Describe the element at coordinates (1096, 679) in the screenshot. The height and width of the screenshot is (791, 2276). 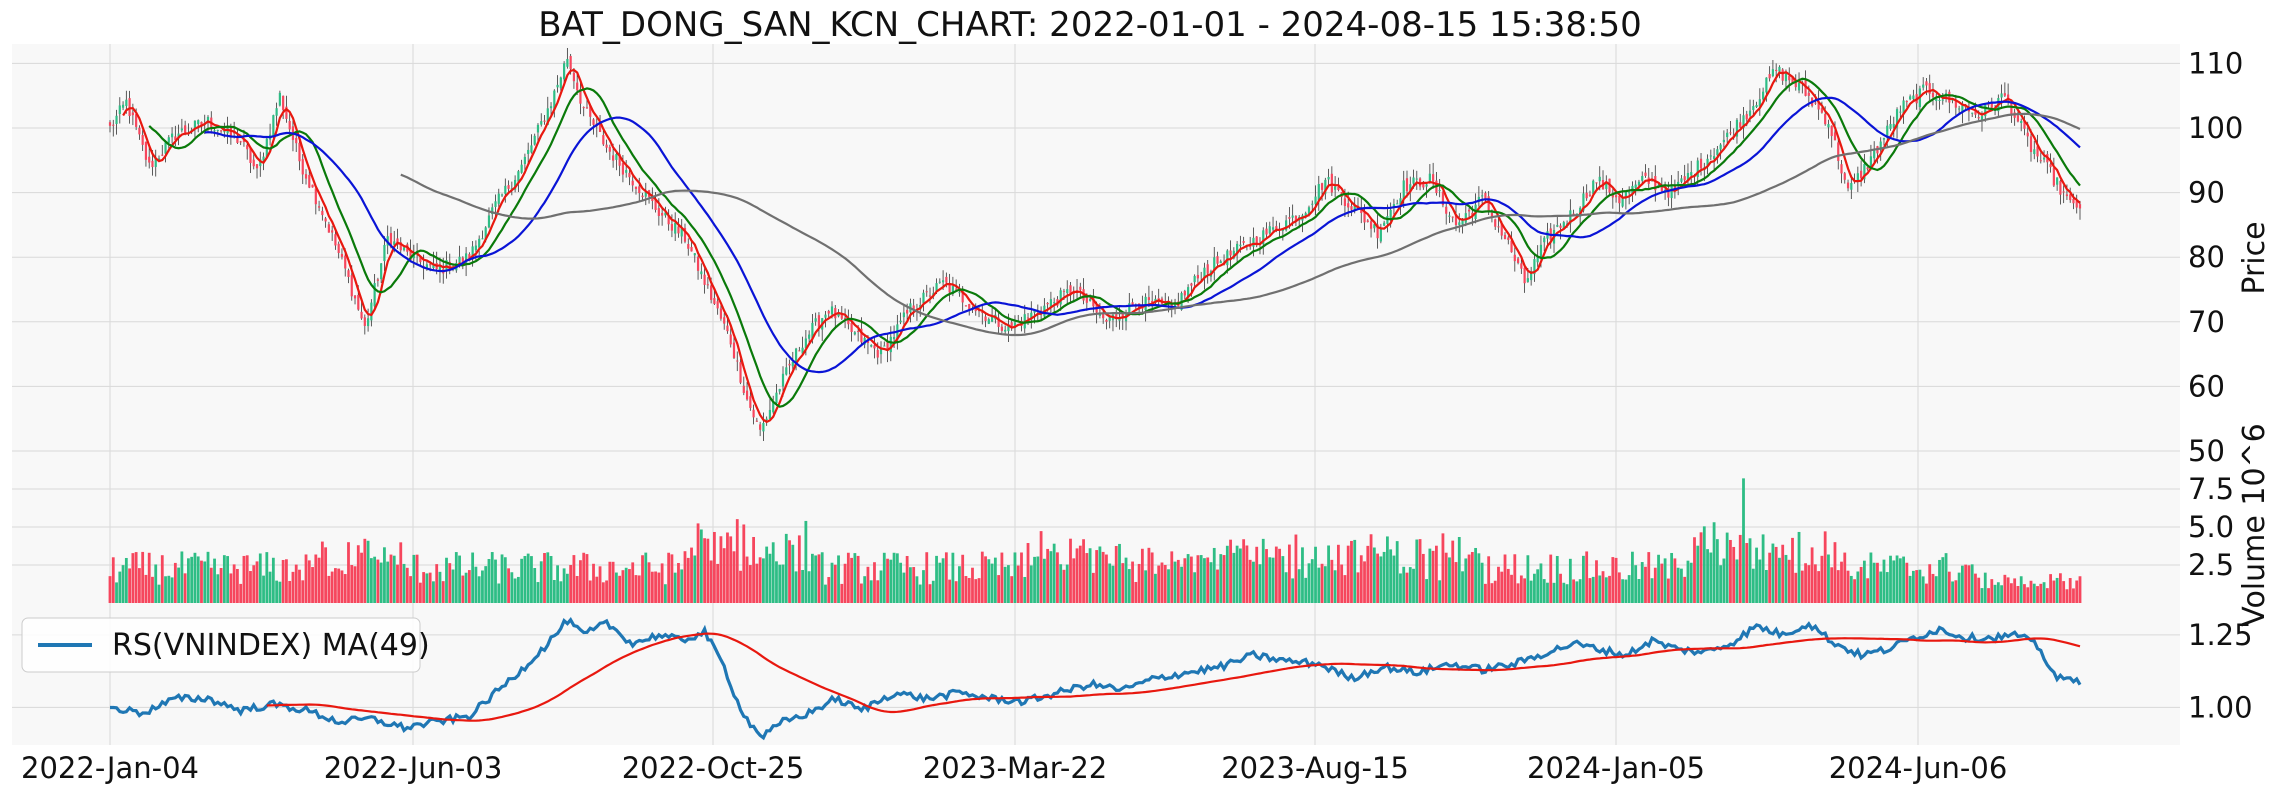
I see `rs-line` at that location.